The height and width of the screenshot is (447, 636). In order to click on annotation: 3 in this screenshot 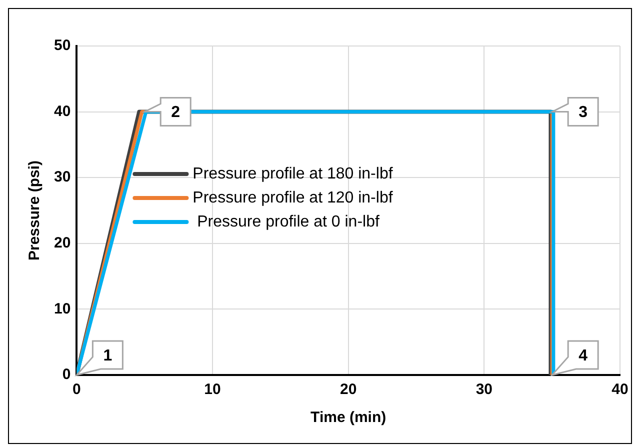, I will do `click(583, 113)`.